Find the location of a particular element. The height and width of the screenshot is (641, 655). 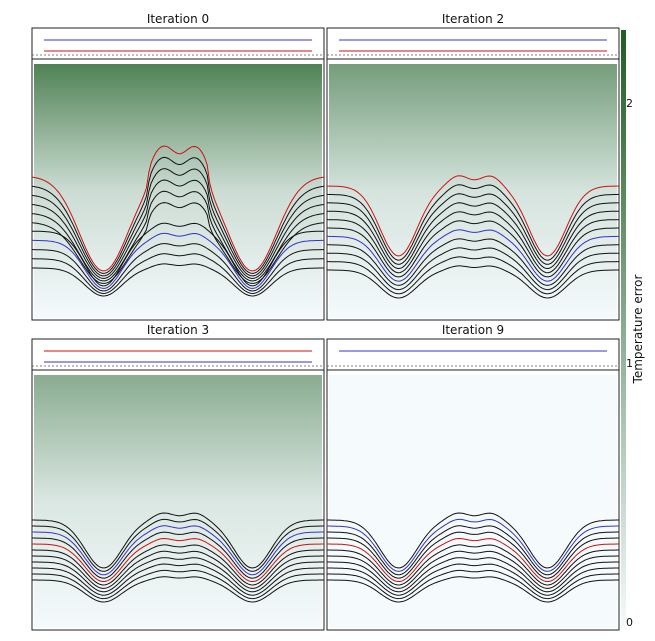

panel-title-0: Iteration 0 is located at coordinates (178, 19).